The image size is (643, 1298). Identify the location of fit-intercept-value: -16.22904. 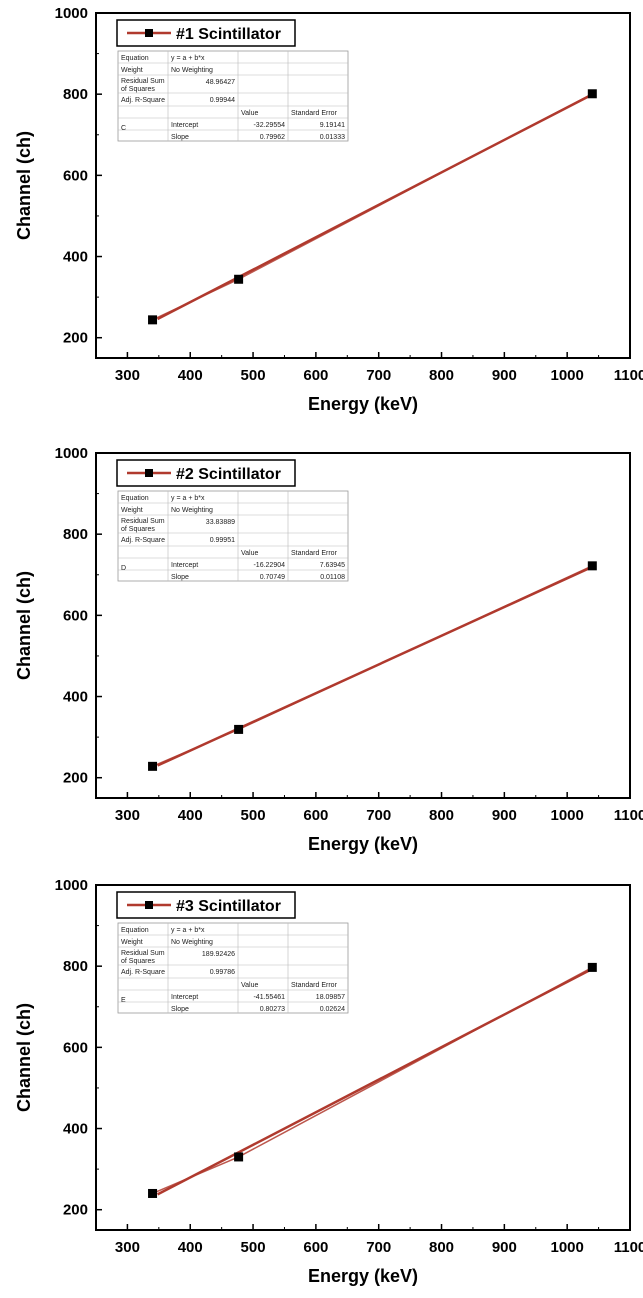
(269, 565).